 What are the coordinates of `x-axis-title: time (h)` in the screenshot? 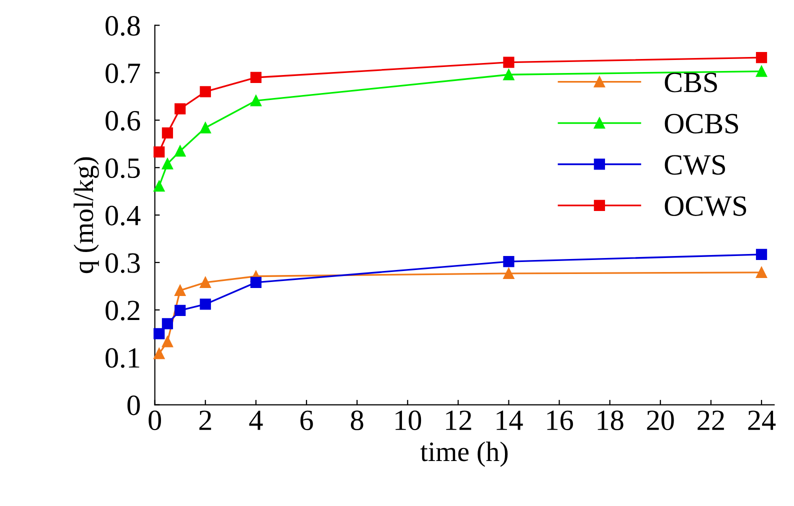 It's located at (464, 454).